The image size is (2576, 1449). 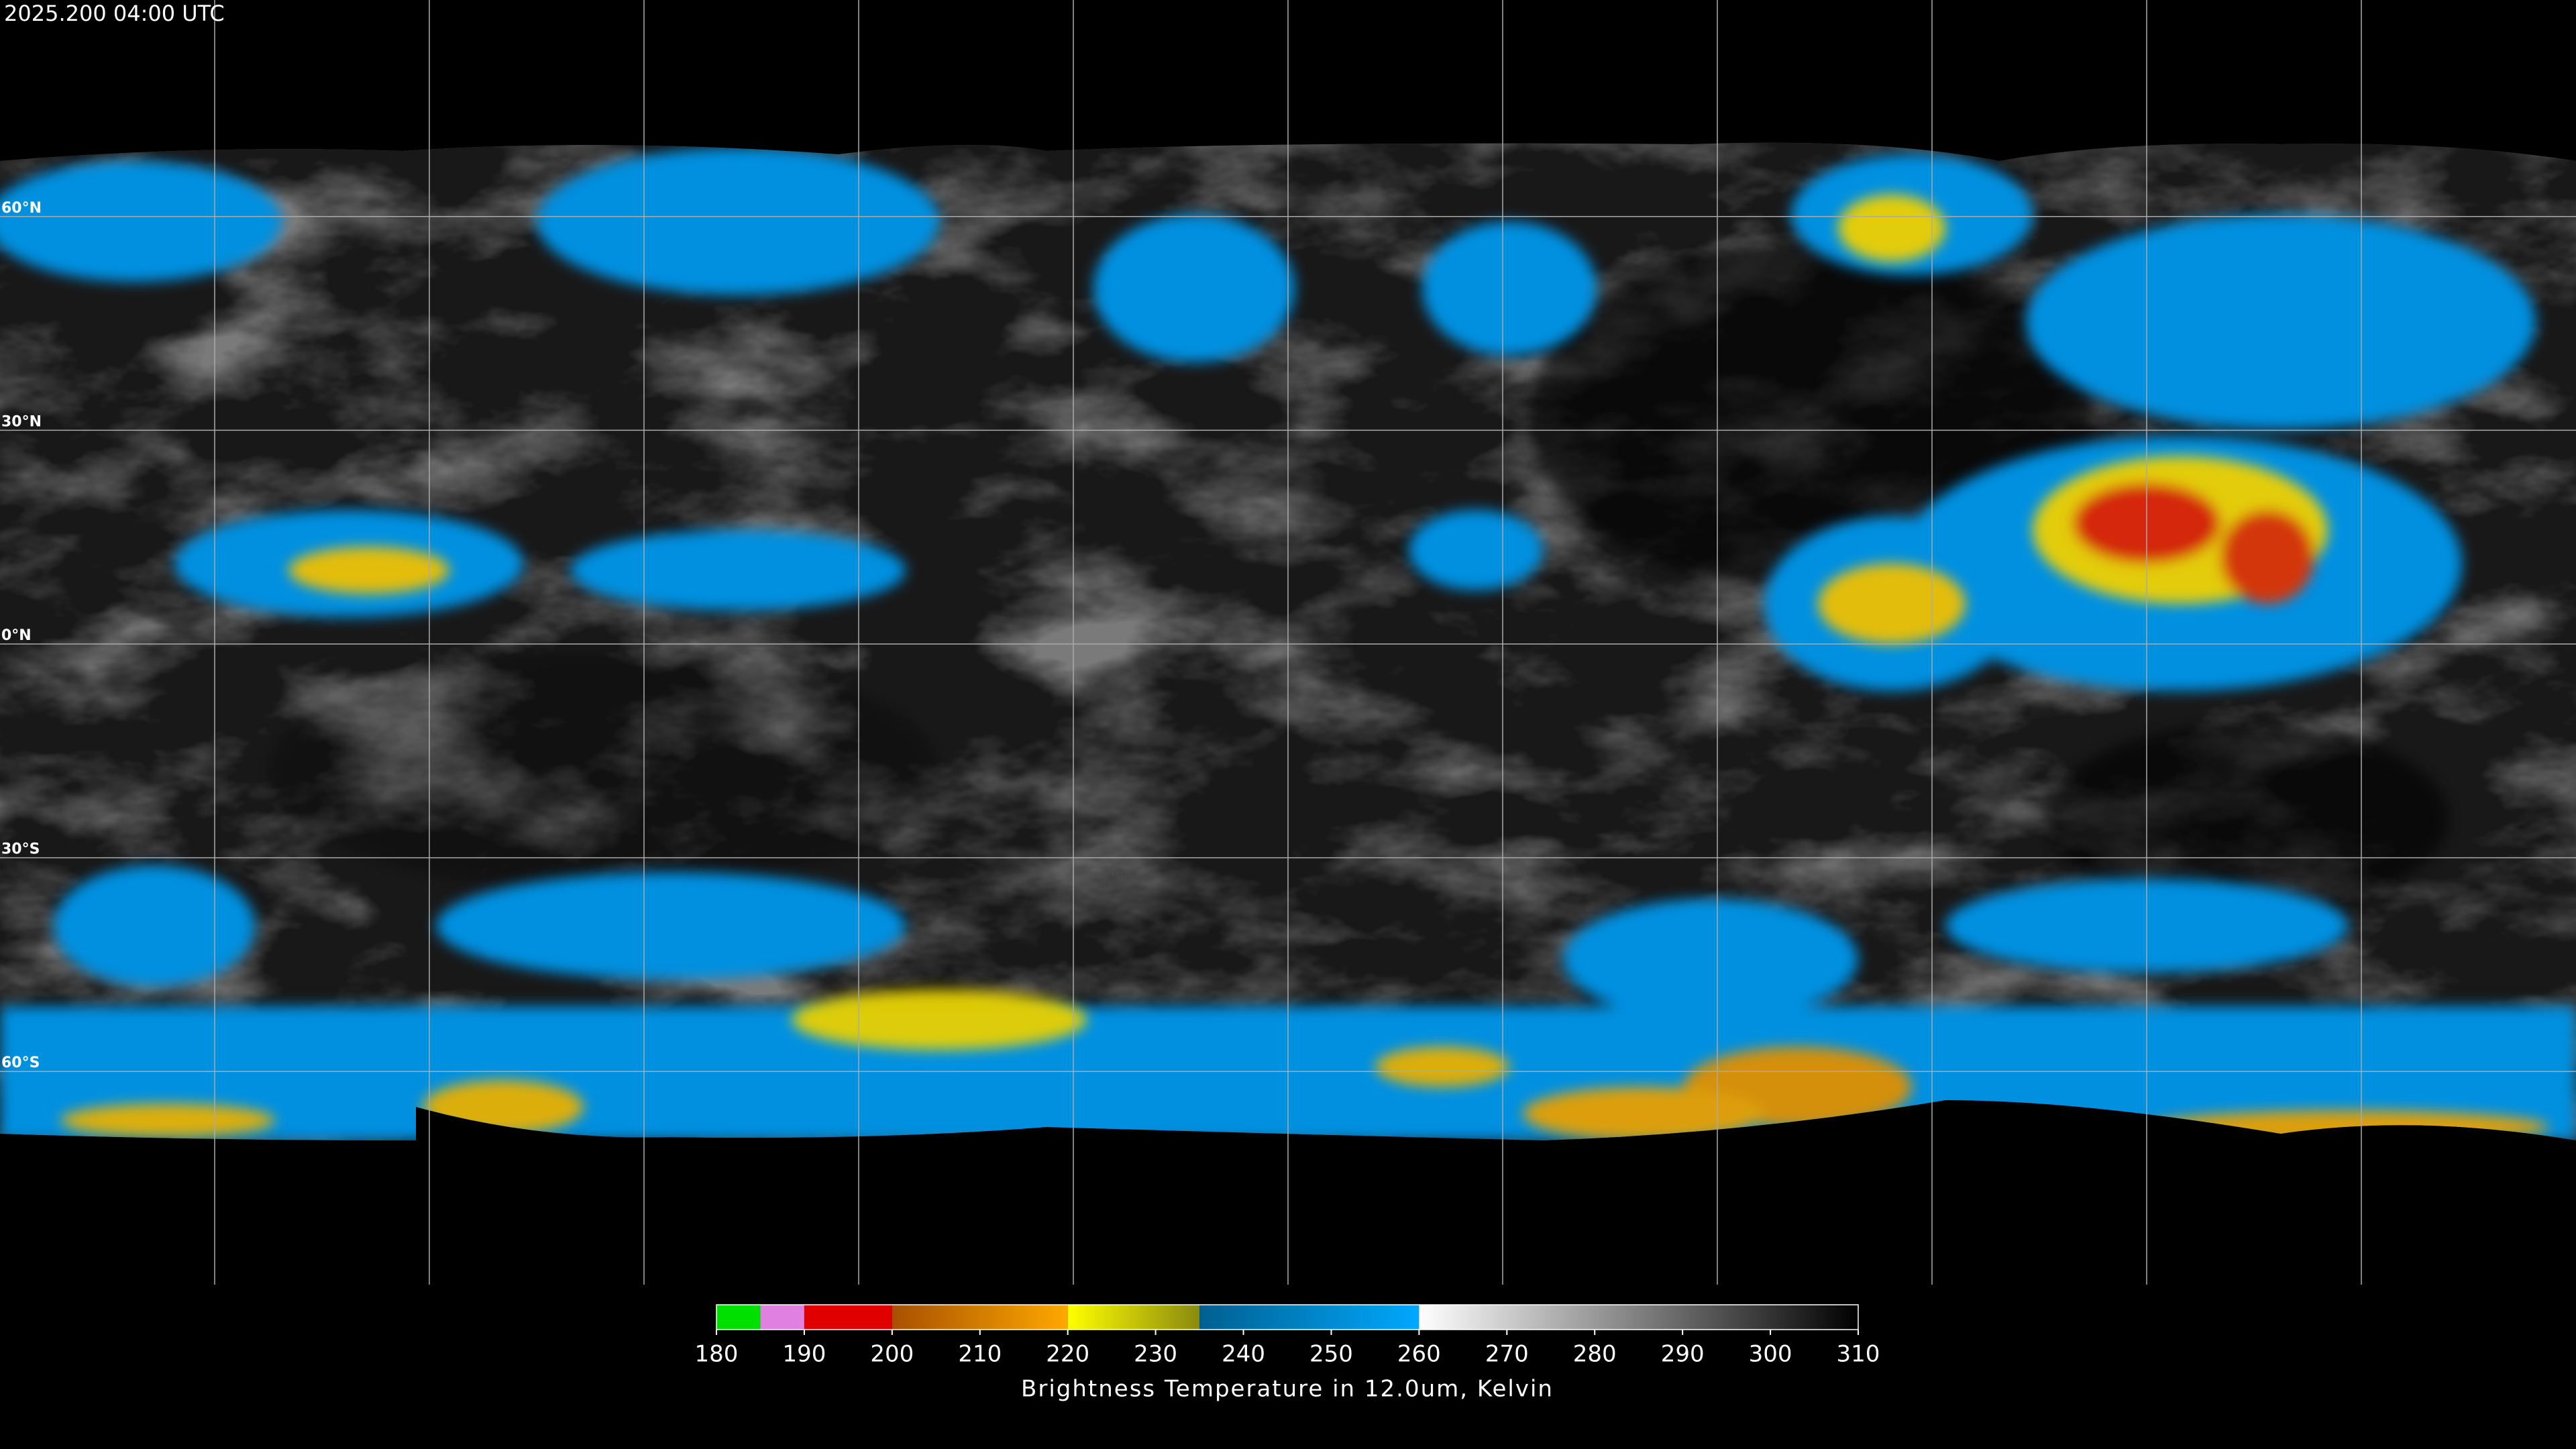 I want to click on colorbar-tick-label: 180, so click(x=717, y=1354).